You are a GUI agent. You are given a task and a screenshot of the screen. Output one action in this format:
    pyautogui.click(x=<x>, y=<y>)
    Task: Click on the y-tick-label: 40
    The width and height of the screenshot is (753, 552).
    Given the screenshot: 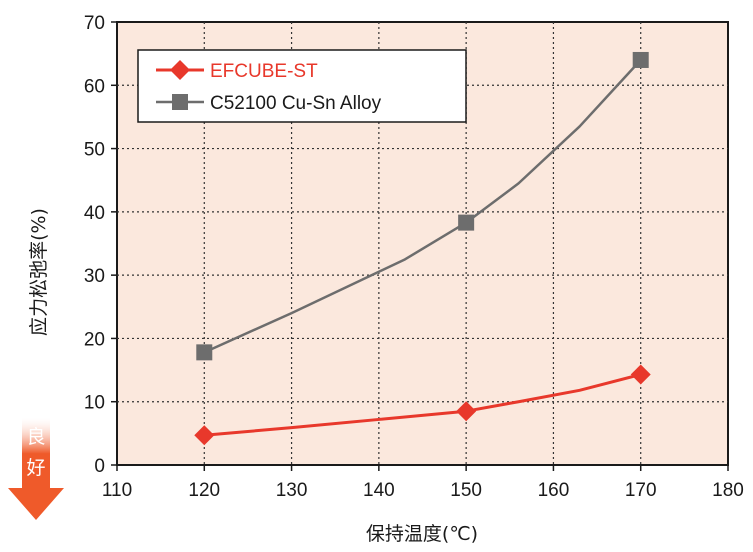 What is the action you would take?
    pyautogui.click(x=94, y=213)
    